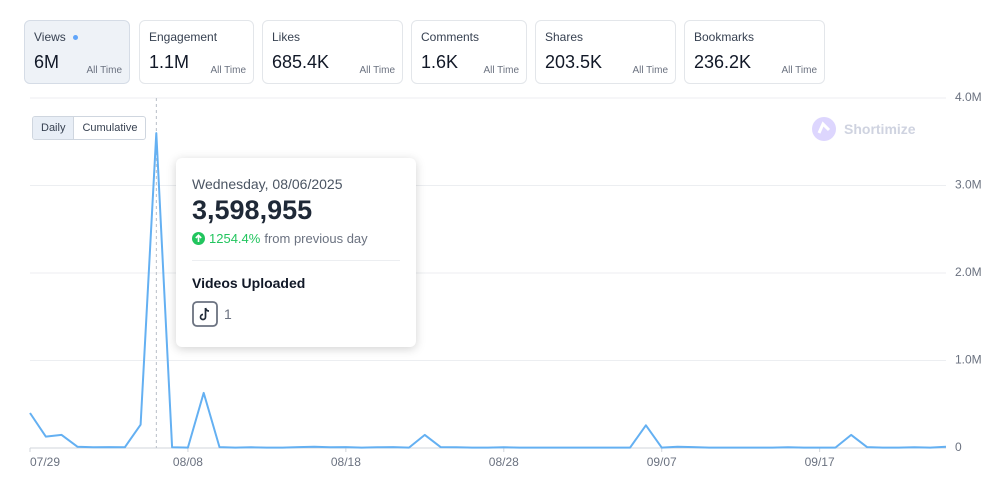 Image resolution: width=1000 pixels, height=493 pixels. What do you see at coordinates (332, 52) in the screenshot?
I see `metric-card: Likes 685.4K All Time` at bounding box center [332, 52].